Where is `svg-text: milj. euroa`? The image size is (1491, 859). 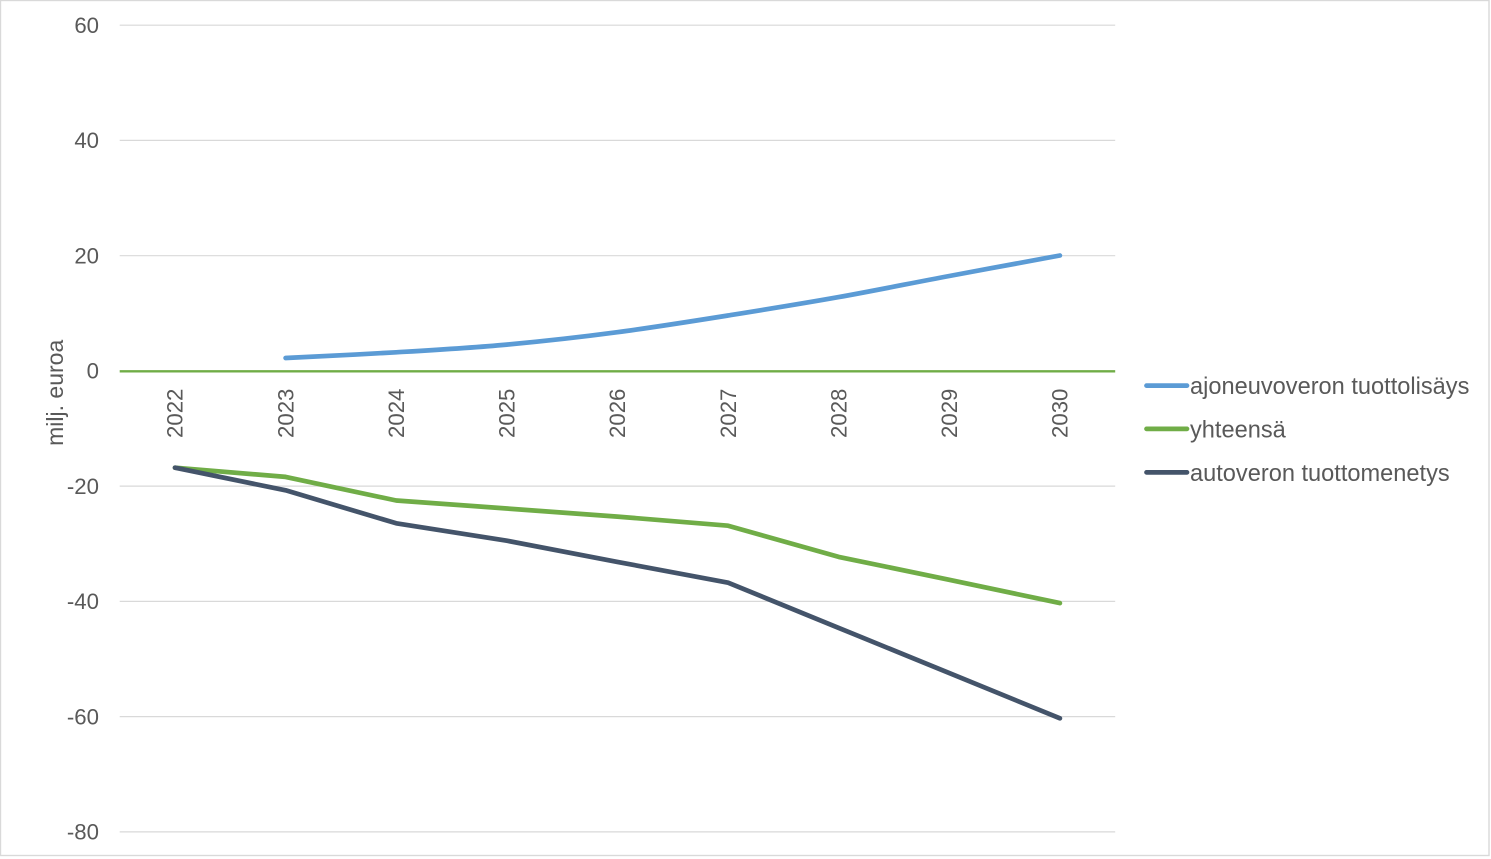
svg-text: milj. euroa is located at coordinates (55, 393).